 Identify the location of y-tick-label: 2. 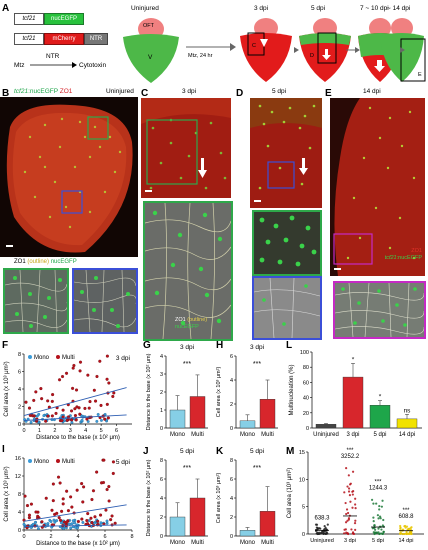
(161, 393).